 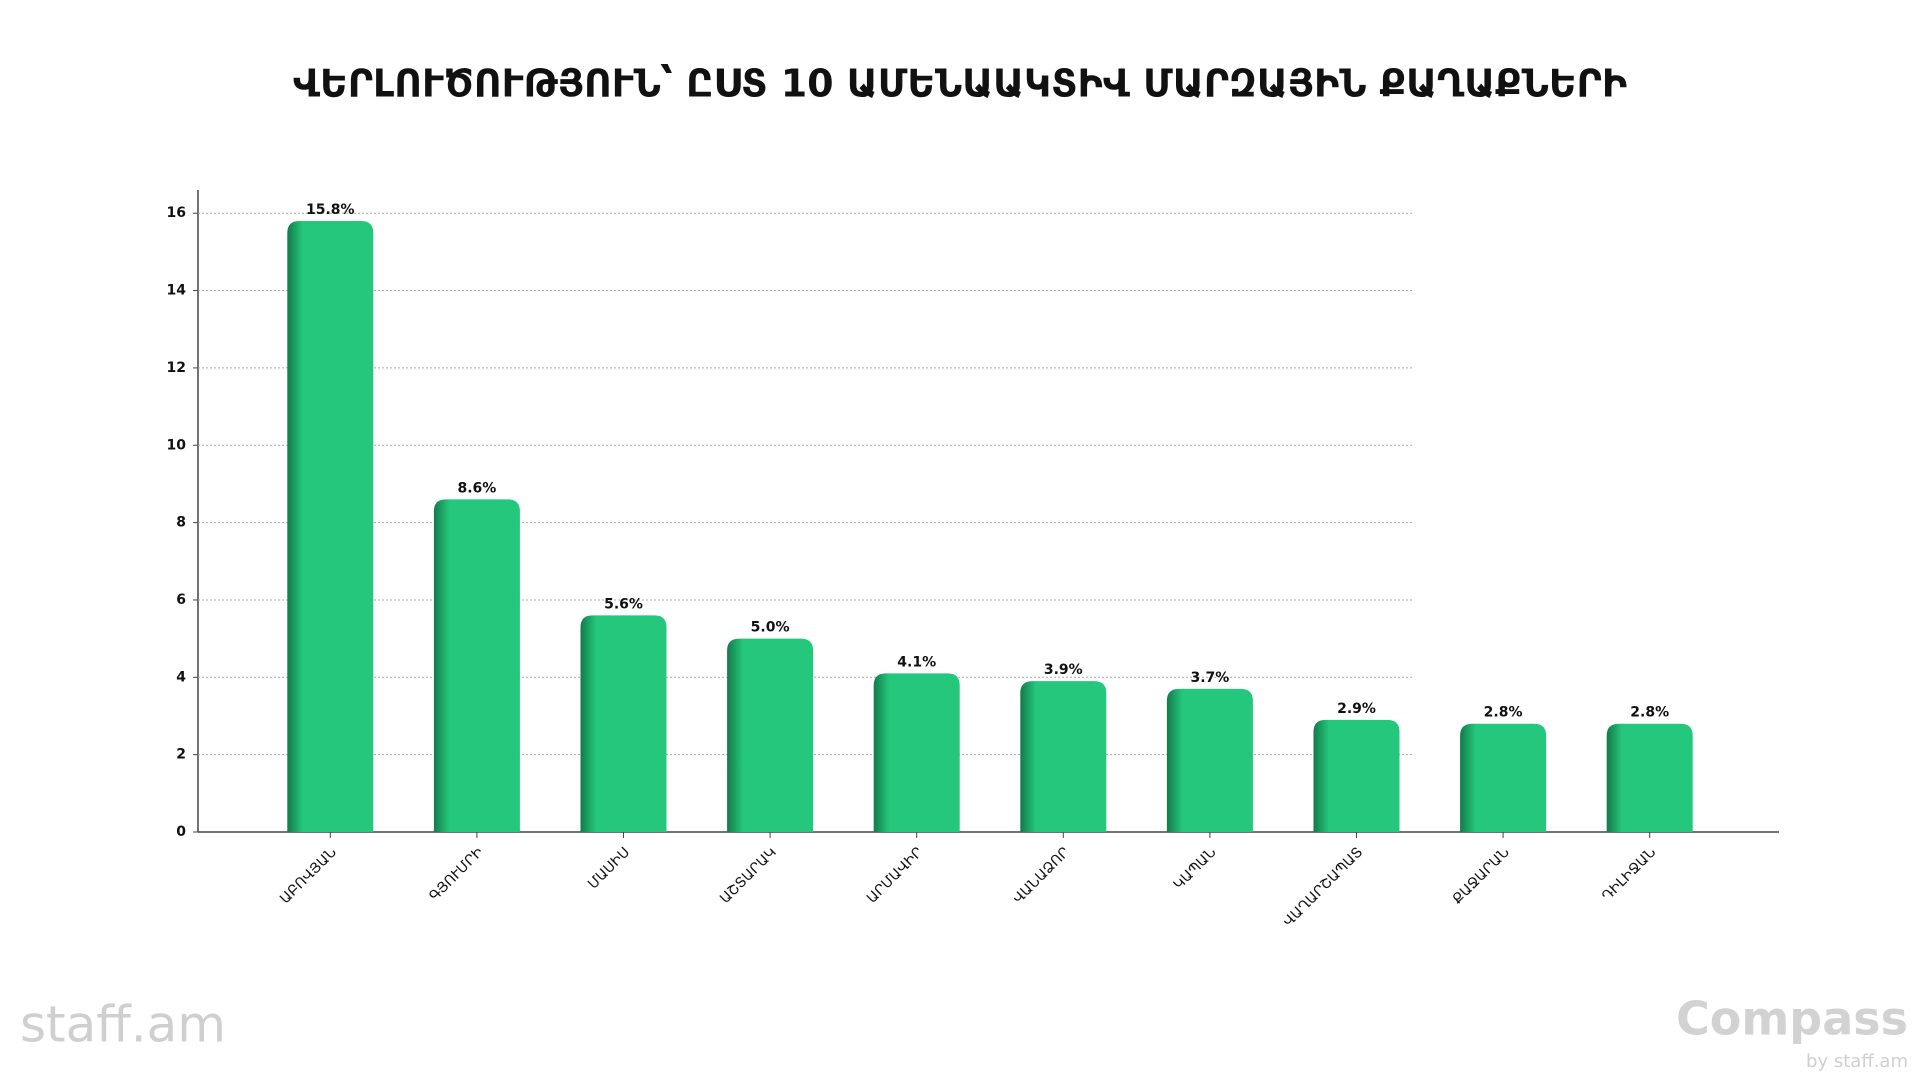 I want to click on x-tick-label: ԳՅՈՒՄՐԻ, so click(x=456, y=874).